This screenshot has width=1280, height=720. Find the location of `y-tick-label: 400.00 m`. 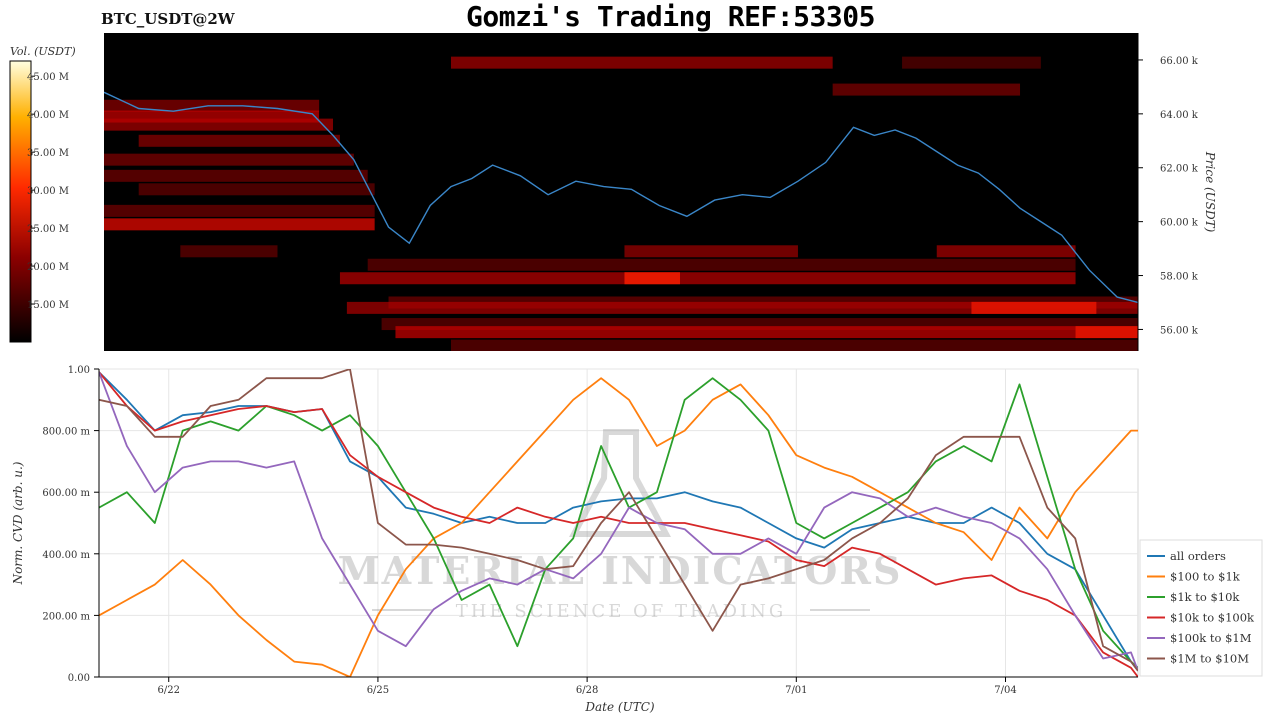

y-tick-label: 400.00 m is located at coordinates (66, 555).